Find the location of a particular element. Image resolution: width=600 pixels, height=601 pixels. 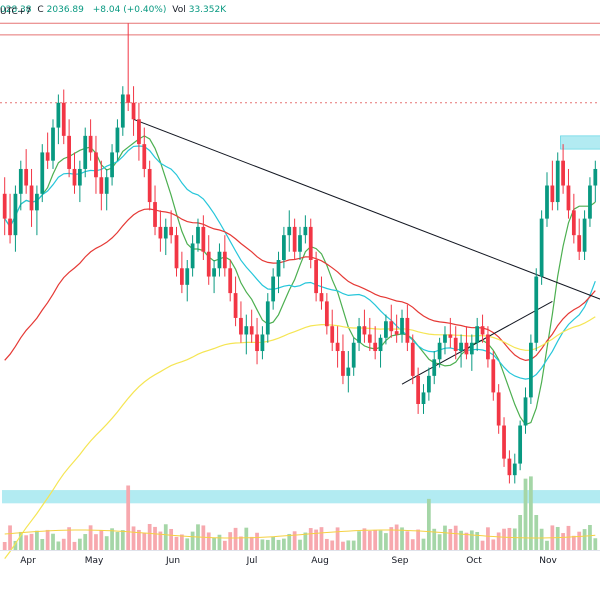

x-tick-label: May is located at coordinates (94, 561).